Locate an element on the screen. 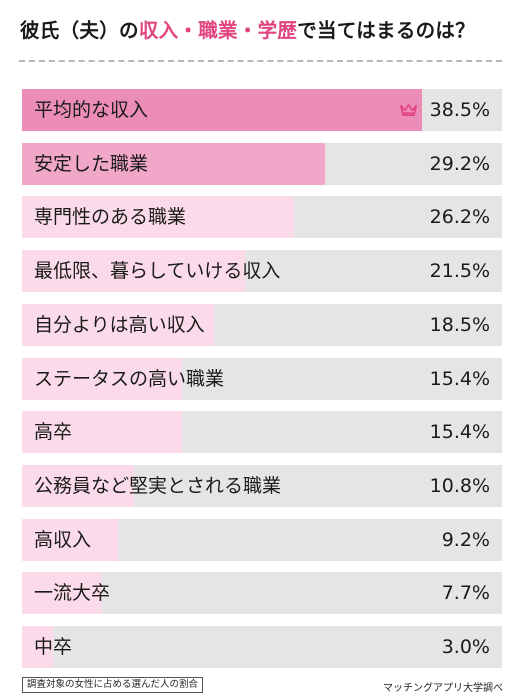 This screenshot has height=700, width=525. category-label: 一流大卒 is located at coordinates (72, 593).